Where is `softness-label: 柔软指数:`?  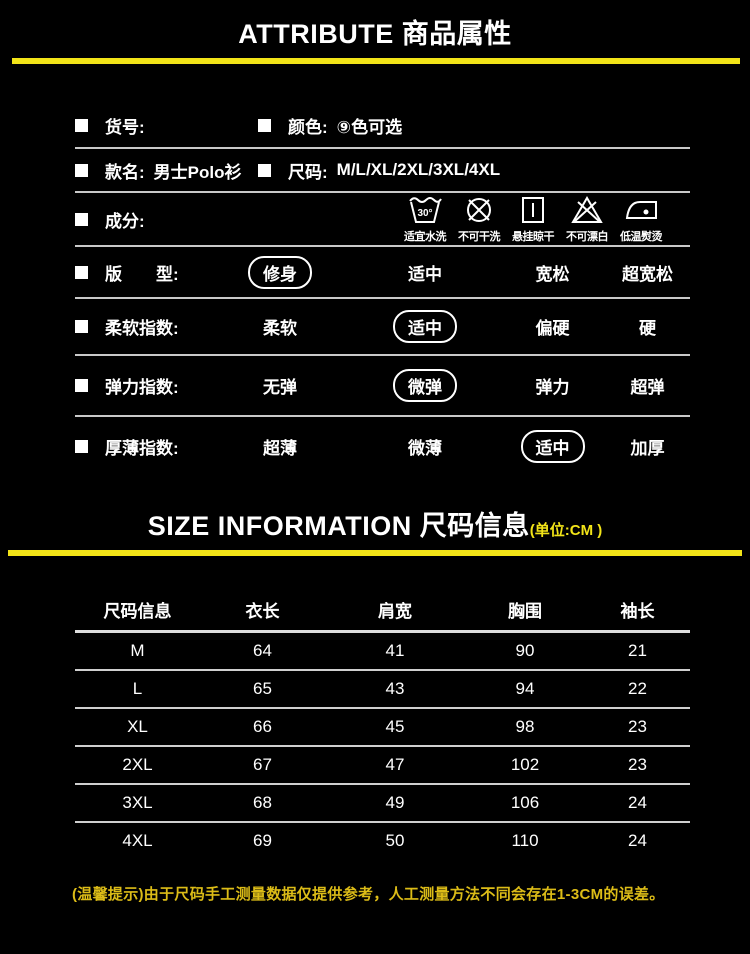
softness-label: 柔软指数: is located at coordinates (142, 328).